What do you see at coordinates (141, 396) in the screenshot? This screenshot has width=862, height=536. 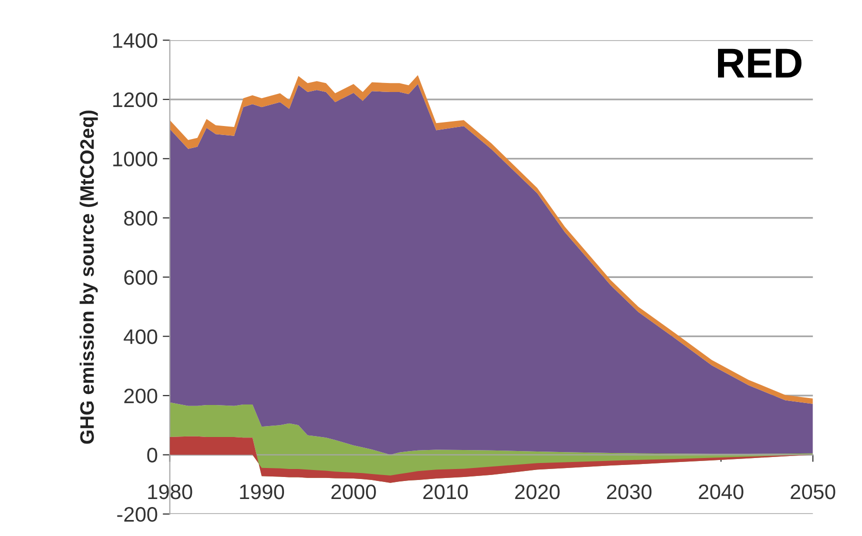 I see `y-tick-label: 200` at bounding box center [141, 396].